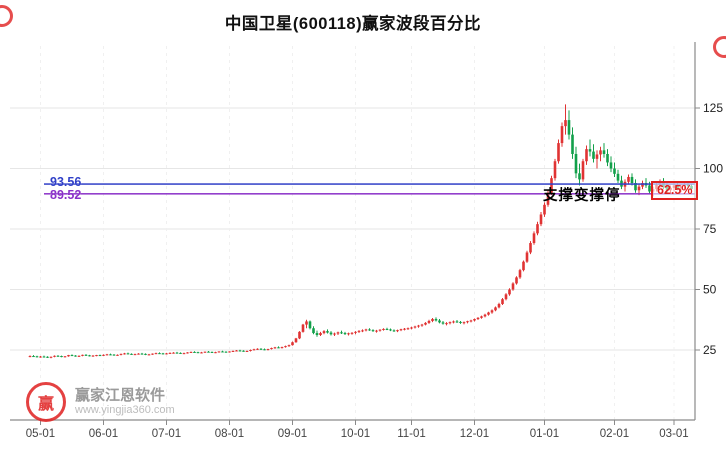 The image size is (726, 450). Describe the element at coordinates (713, 108) in the screenshot. I see `y-axis-label: 125` at that location.